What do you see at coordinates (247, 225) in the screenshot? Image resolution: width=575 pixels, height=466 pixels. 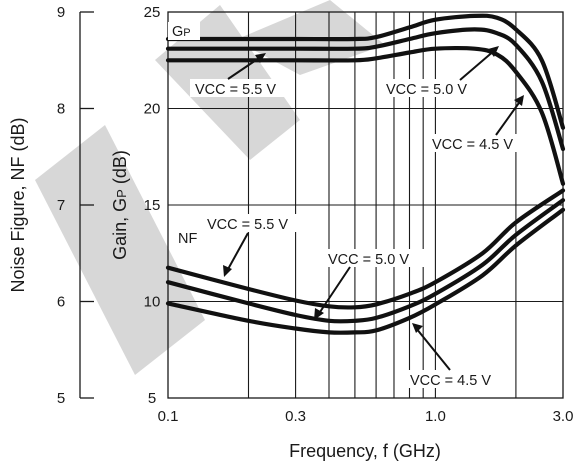 I see `nf-vcc-55-label: VCC = 5.5 V` at bounding box center [247, 225].